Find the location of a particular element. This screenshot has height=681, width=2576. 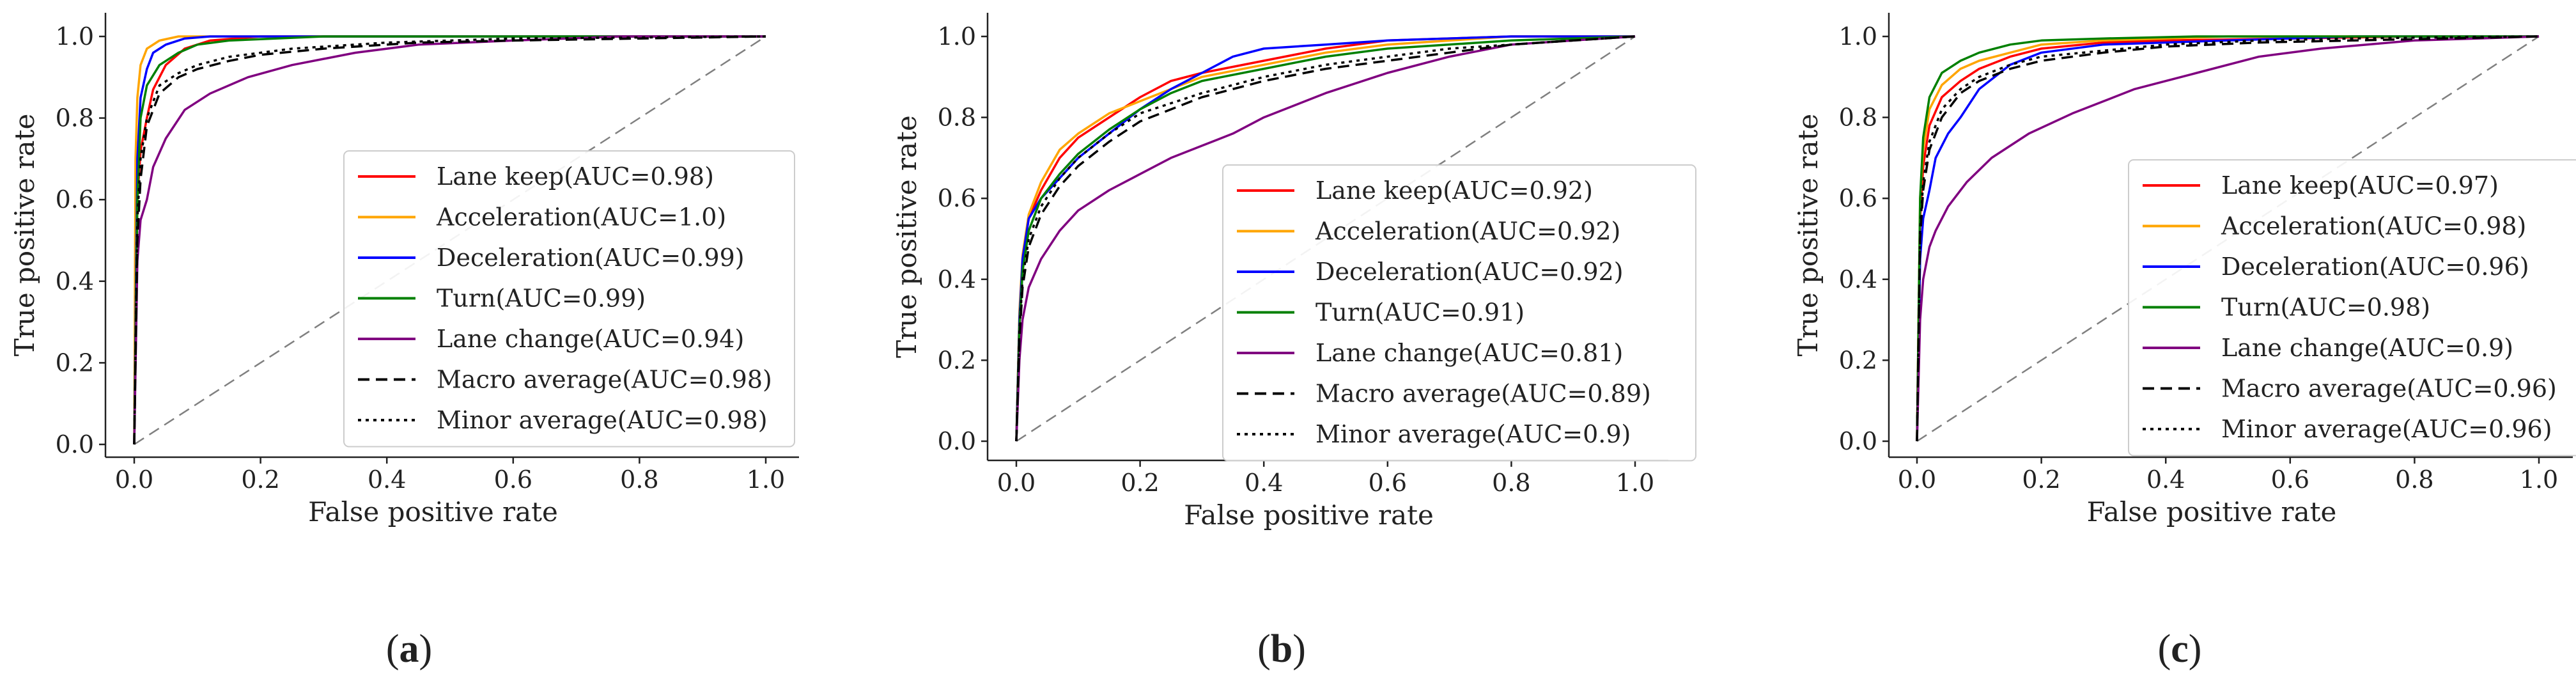

legend-entry: Lane change(AUC=0.81) is located at coordinates (1469, 353).